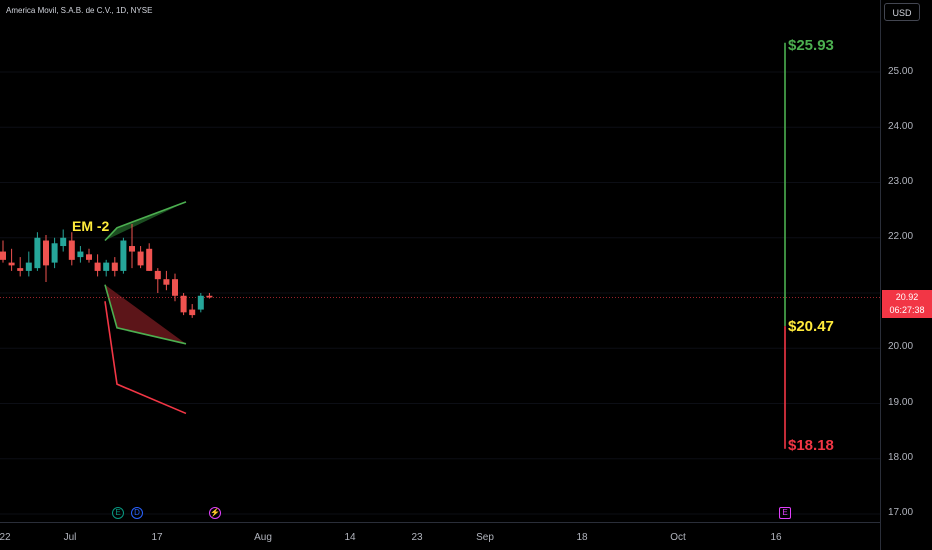 This screenshot has width=932, height=550. Describe the element at coordinates (79, 10) in the screenshot. I see `chart-title: America Movil, S.A.B. de C.V., 1D, NYSE` at that location.